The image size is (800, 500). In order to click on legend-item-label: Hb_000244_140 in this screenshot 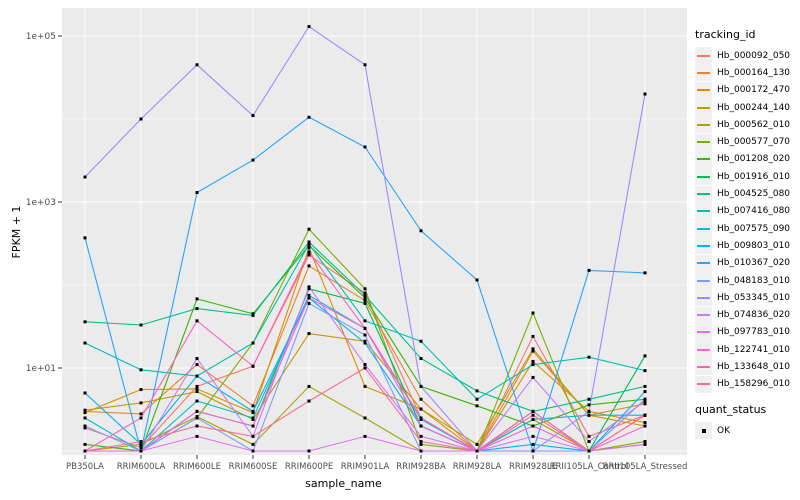, I will do `click(754, 107)`.